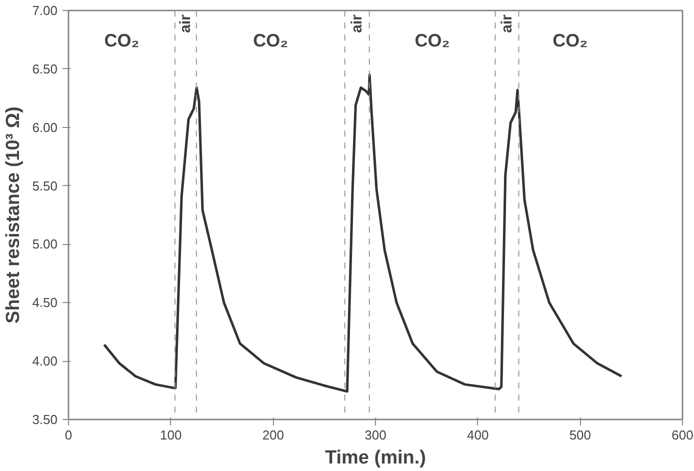 The width and height of the screenshot is (694, 471). What do you see at coordinates (45, 419) in the screenshot?
I see `y-tick-label: 3.50` at bounding box center [45, 419].